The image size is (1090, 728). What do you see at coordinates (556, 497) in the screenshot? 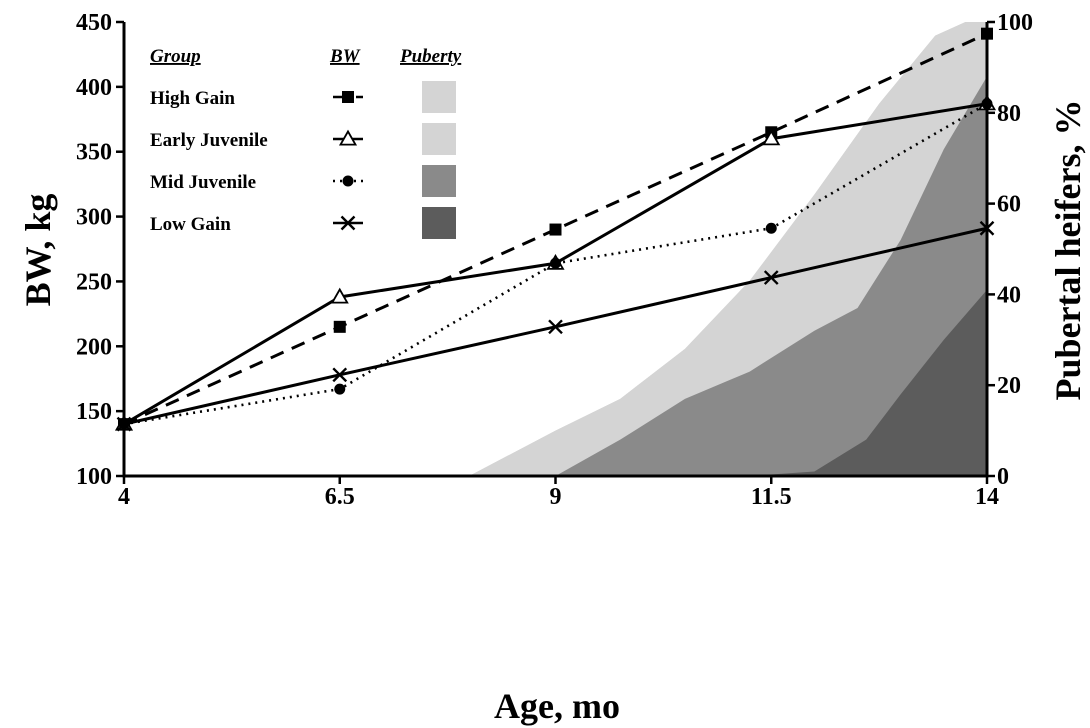
I see `x-tick-label-2: 9` at bounding box center [556, 497].